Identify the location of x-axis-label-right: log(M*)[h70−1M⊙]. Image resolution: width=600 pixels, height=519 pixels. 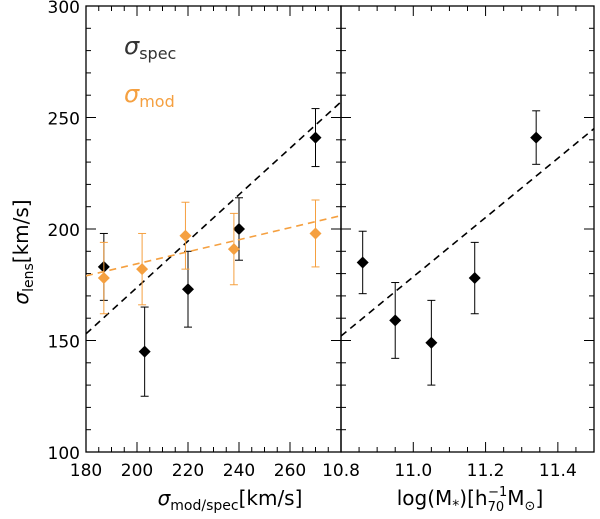
(470, 500).